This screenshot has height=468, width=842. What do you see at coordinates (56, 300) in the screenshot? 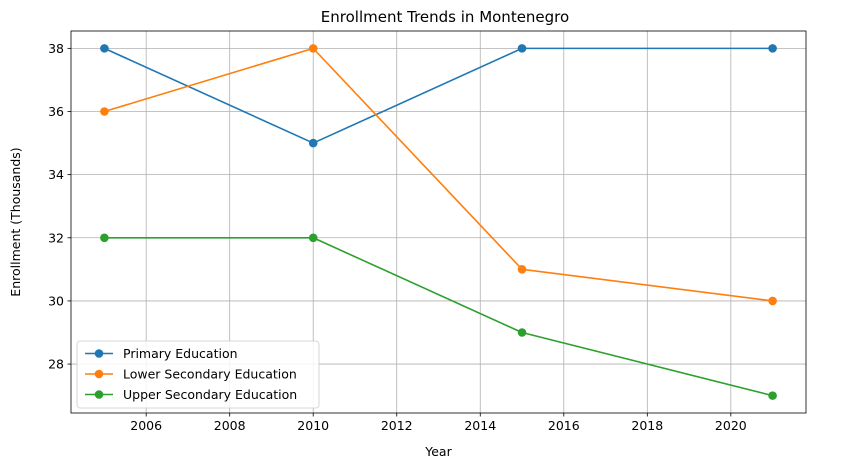
I see `y-tick-label: 30` at bounding box center [56, 300].